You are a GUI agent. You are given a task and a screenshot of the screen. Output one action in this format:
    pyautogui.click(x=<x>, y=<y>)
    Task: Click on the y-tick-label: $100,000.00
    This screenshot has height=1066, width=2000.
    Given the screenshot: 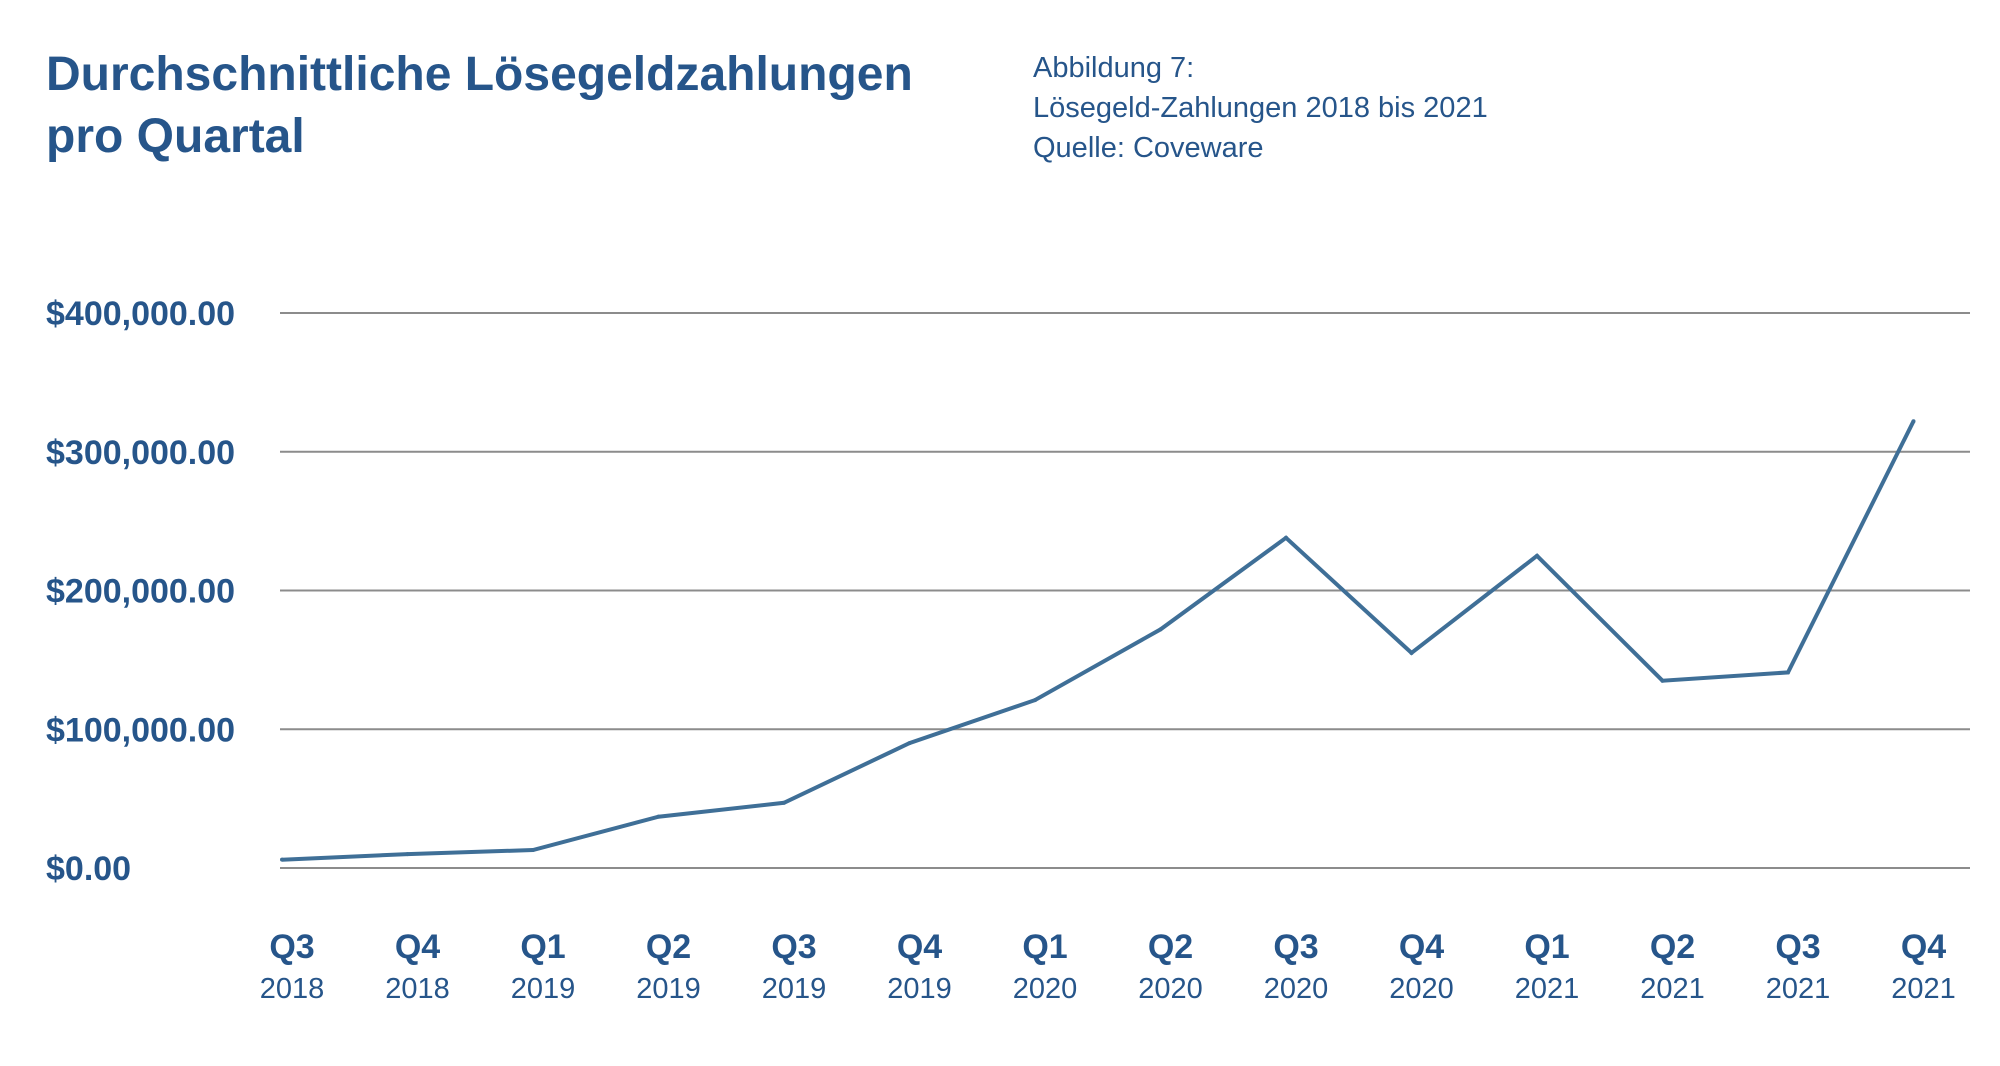 What is the action you would take?
    pyautogui.click(x=140, y=730)
    